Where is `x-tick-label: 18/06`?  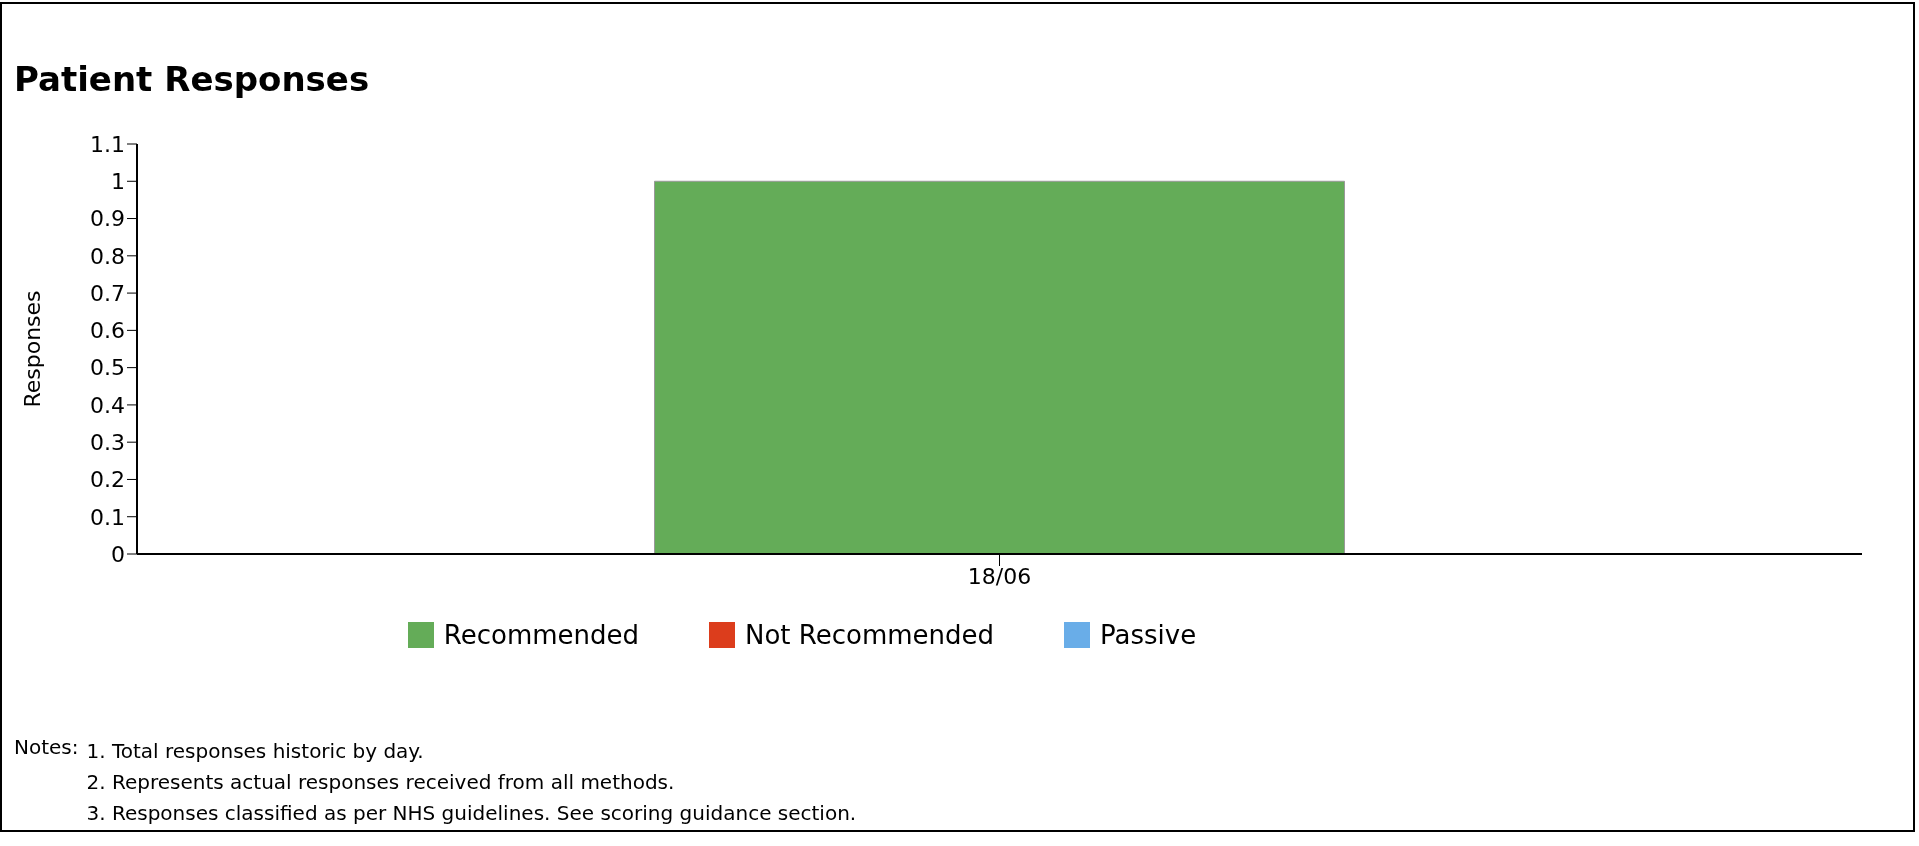
x-tick-label: 18/06 is located at coordinates (999, 576).